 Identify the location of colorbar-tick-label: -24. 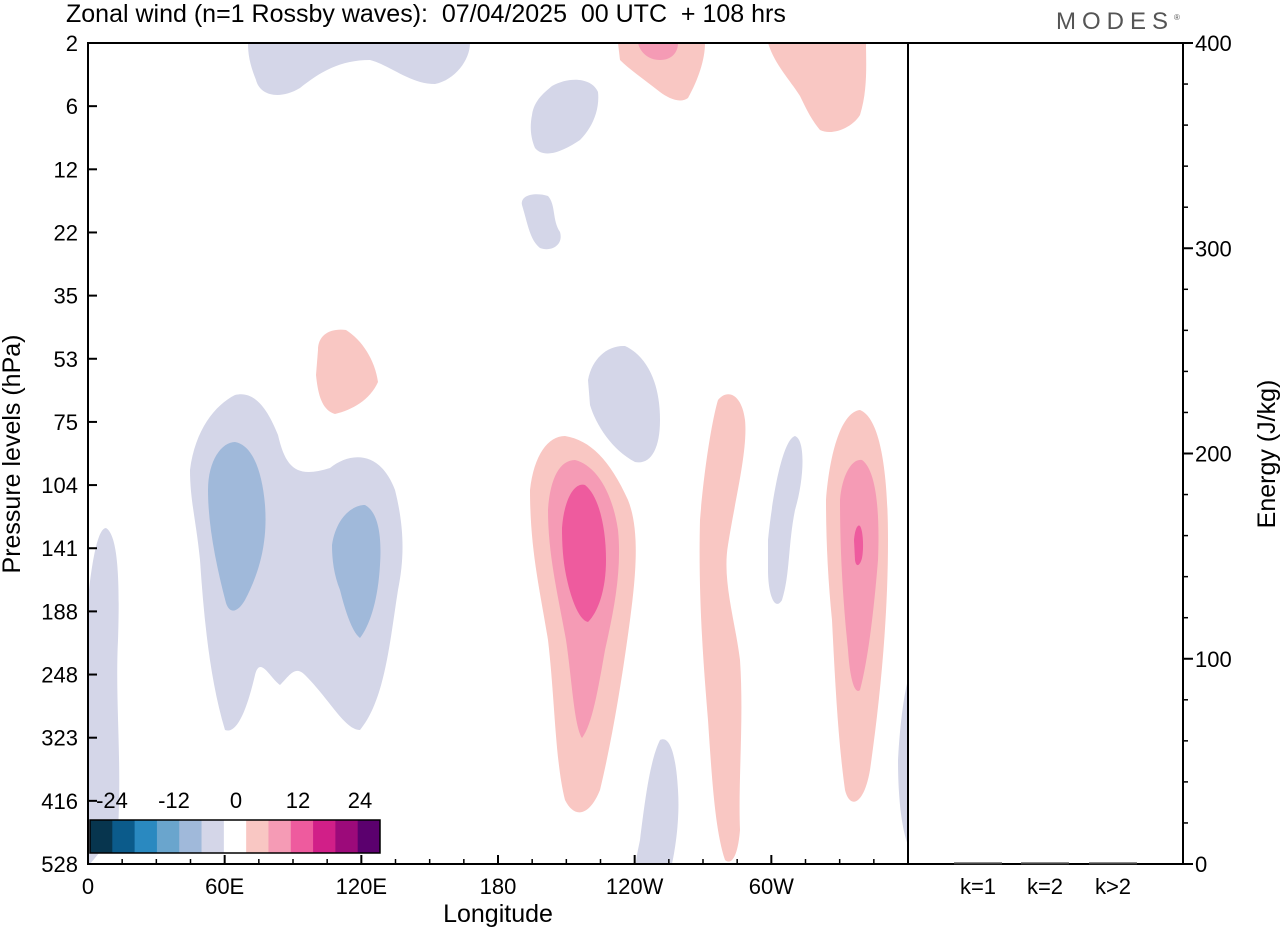
(112, 800).